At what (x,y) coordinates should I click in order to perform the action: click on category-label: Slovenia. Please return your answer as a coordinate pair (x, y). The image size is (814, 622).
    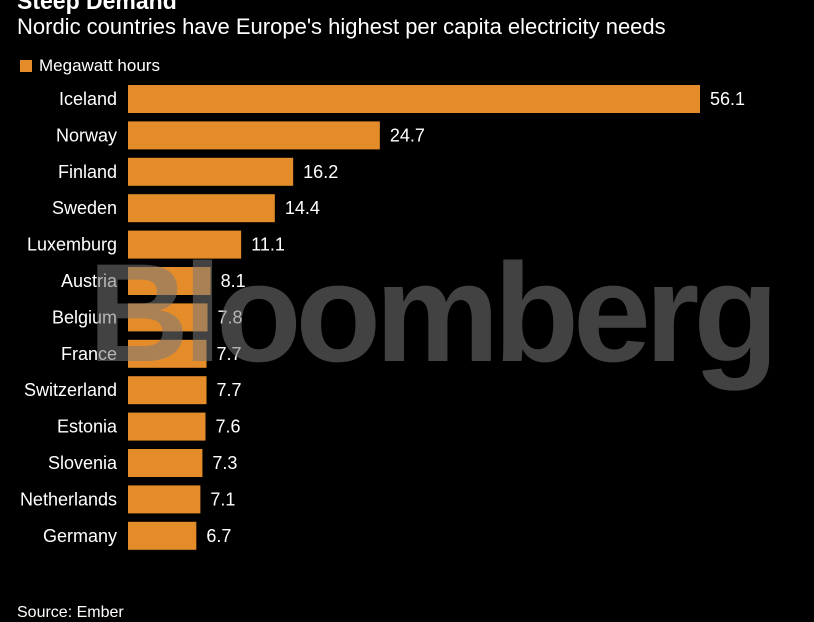
    Looking at the image, I should click on (83, 463).